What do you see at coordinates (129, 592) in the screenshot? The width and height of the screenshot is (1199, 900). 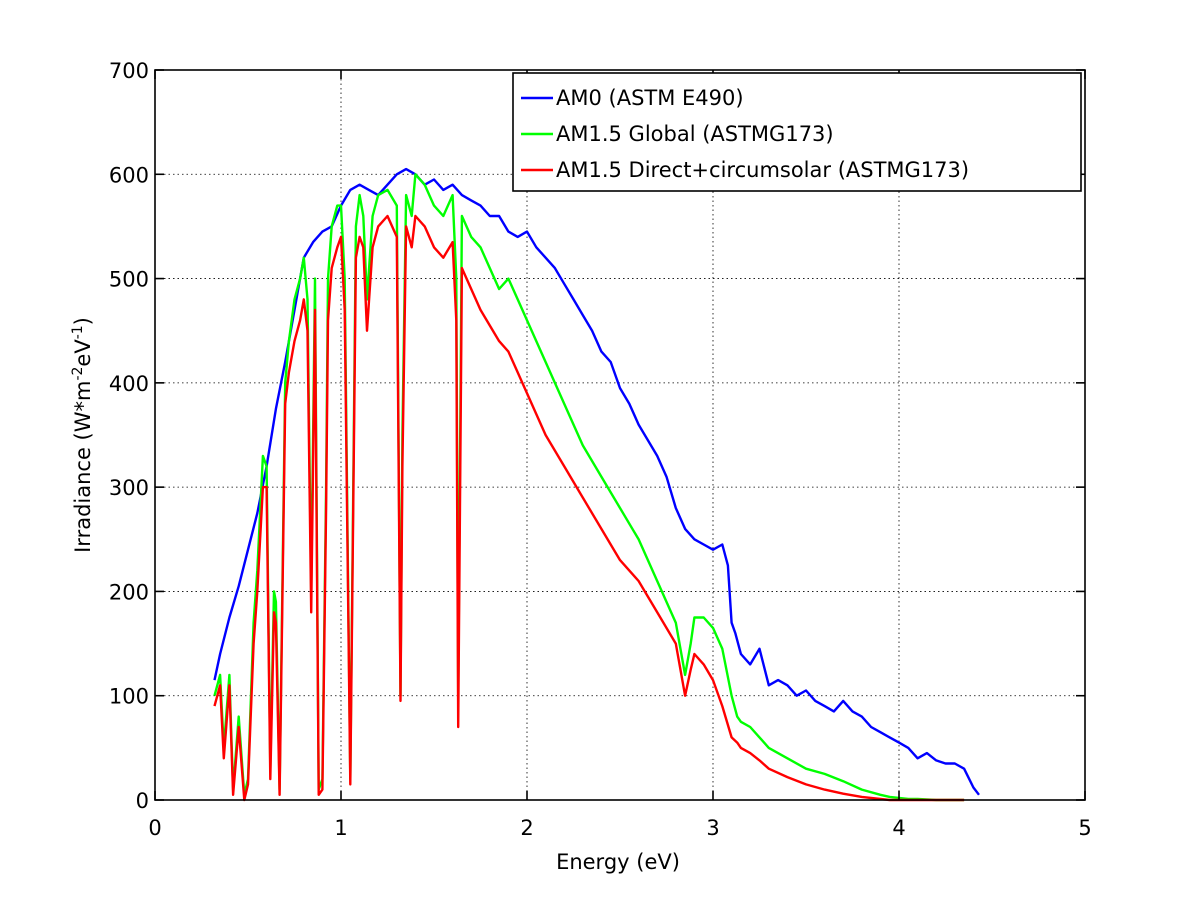 I see `y-tick-label: 200` at bounding box center [129, 592].